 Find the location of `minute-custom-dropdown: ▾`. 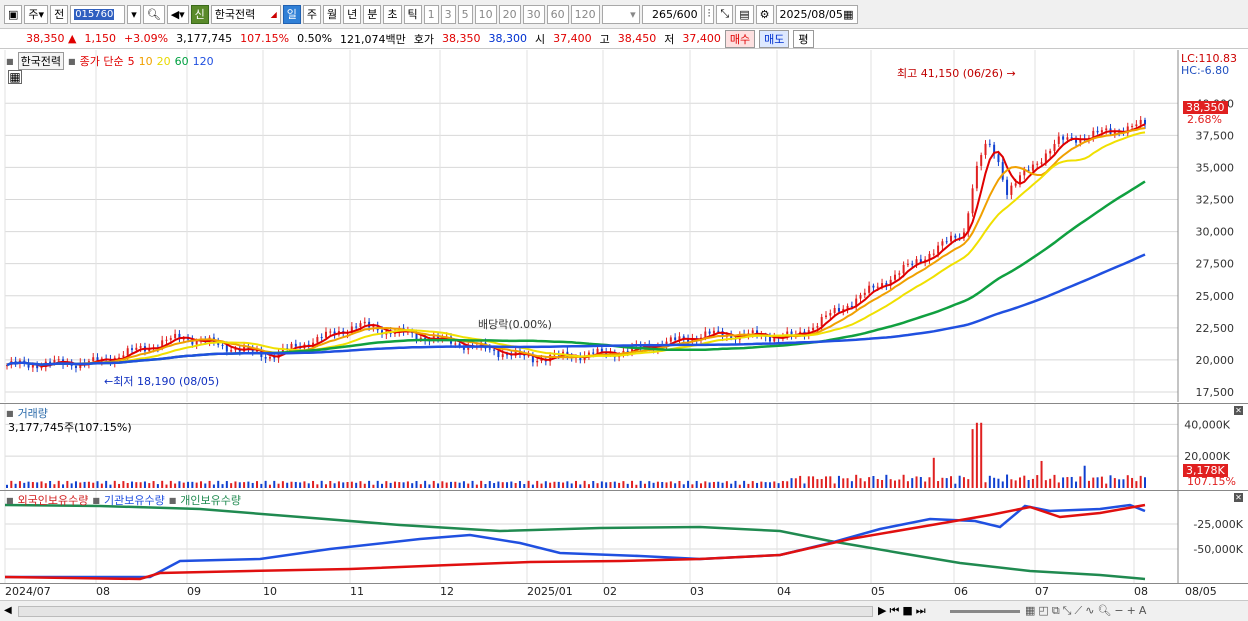

minute-custom-dropdown: ▾ is located at coordinates (620, 14).